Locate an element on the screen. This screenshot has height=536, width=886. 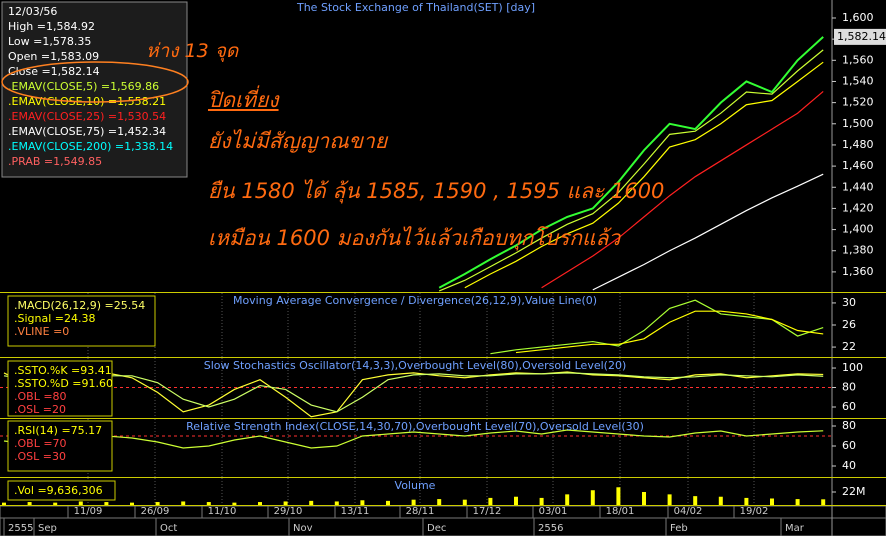
legend-entry: .OBL =80 is located at coordinates (40, 396).